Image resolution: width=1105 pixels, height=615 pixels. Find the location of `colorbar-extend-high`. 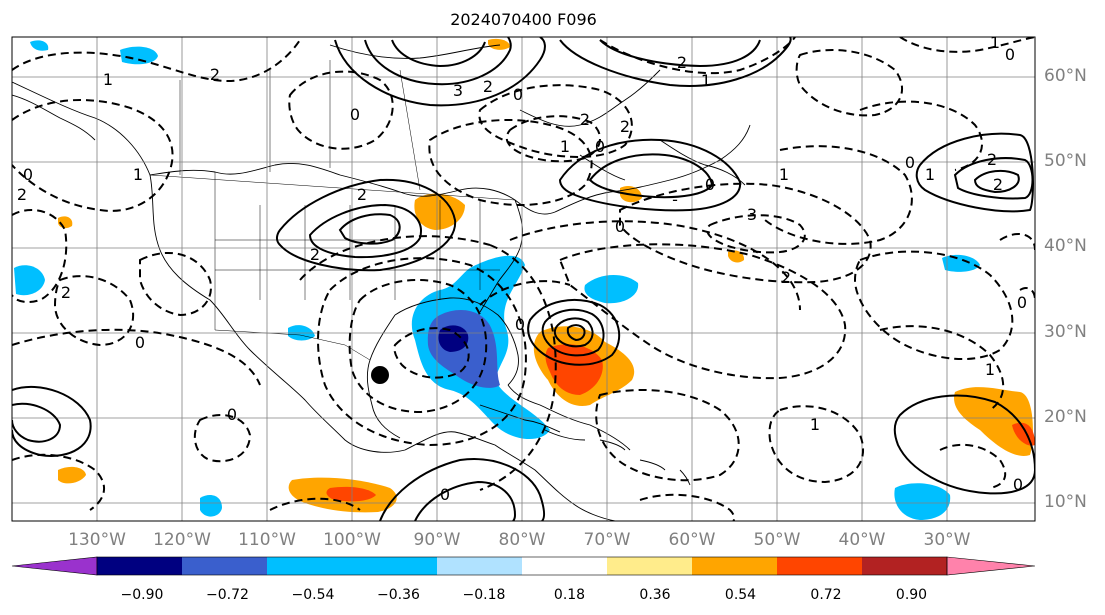

colorbar-extend-high is located at coordinates (991, 566).